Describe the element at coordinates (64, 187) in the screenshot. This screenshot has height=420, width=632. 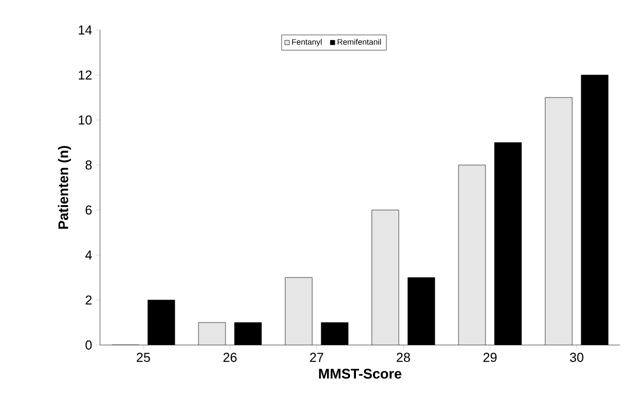
I see `y-axis-title: Patienten (n)` at that location.